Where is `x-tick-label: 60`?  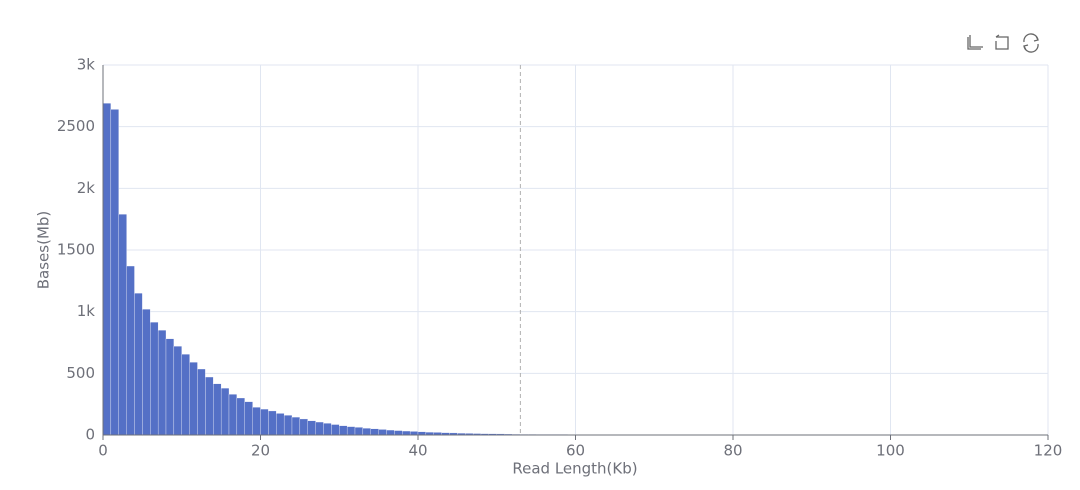 x-tick-label: 60 is located at coordinates (575, 451).